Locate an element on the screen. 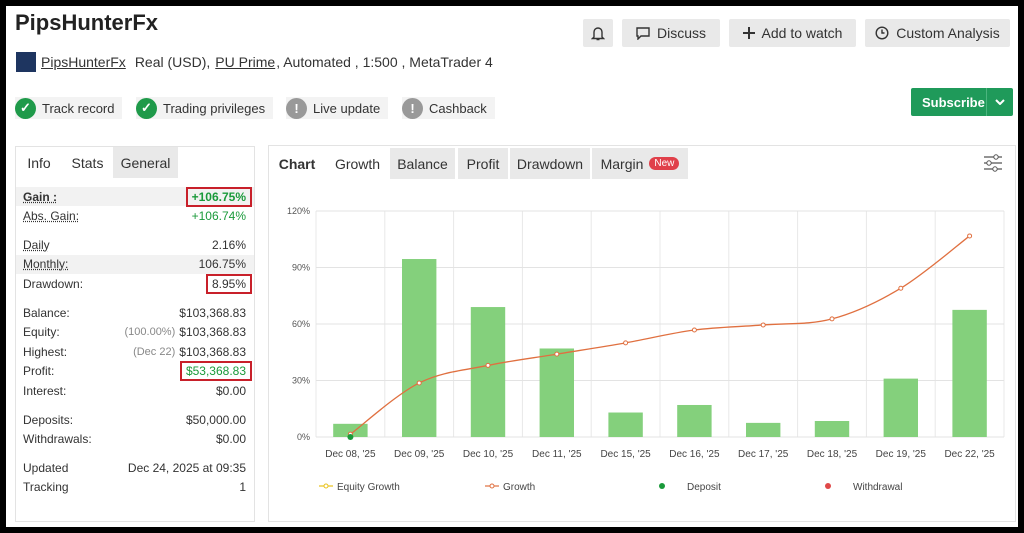 The width and height of the screenshot is (1024, 533). stat-value: Dec 24, 2025 at 09:35 is located at coordinates (187, 468).